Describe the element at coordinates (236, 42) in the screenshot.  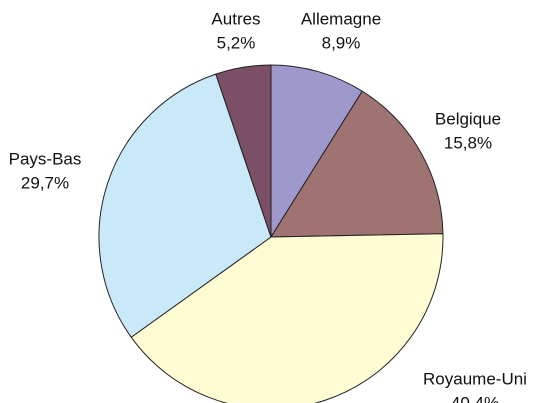
I see `slice-value-label: 5,2%` at that location.